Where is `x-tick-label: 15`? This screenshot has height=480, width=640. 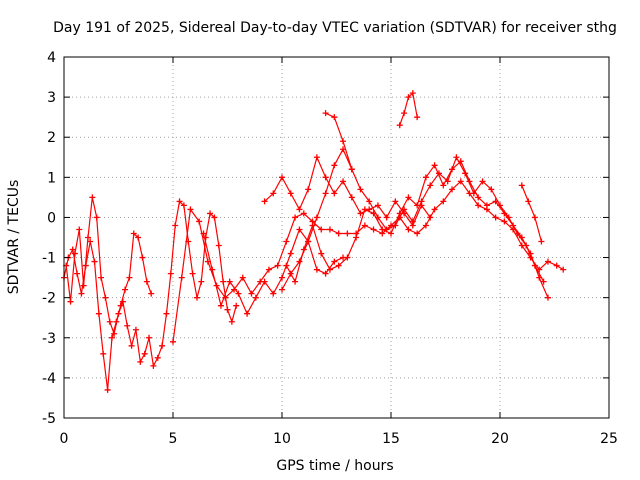
x-tick-label: 15 is located at coordinates (391, 439).